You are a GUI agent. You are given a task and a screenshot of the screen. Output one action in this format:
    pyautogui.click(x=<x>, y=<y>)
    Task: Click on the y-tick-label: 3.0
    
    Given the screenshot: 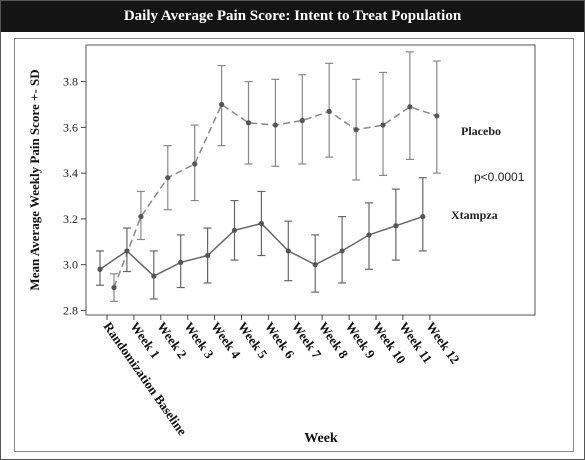 What is the action you would take?
    pyautogui.click(x=70, y=265)
    